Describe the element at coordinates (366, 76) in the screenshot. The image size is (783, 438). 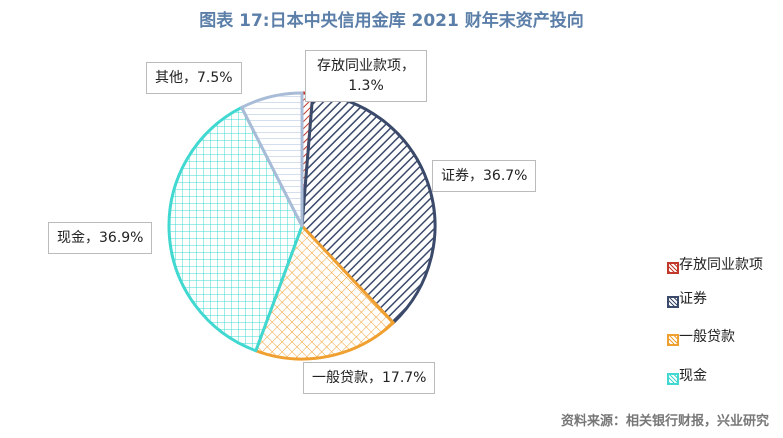
I see `data-label: 存放同业款项，1.3%` at that location.